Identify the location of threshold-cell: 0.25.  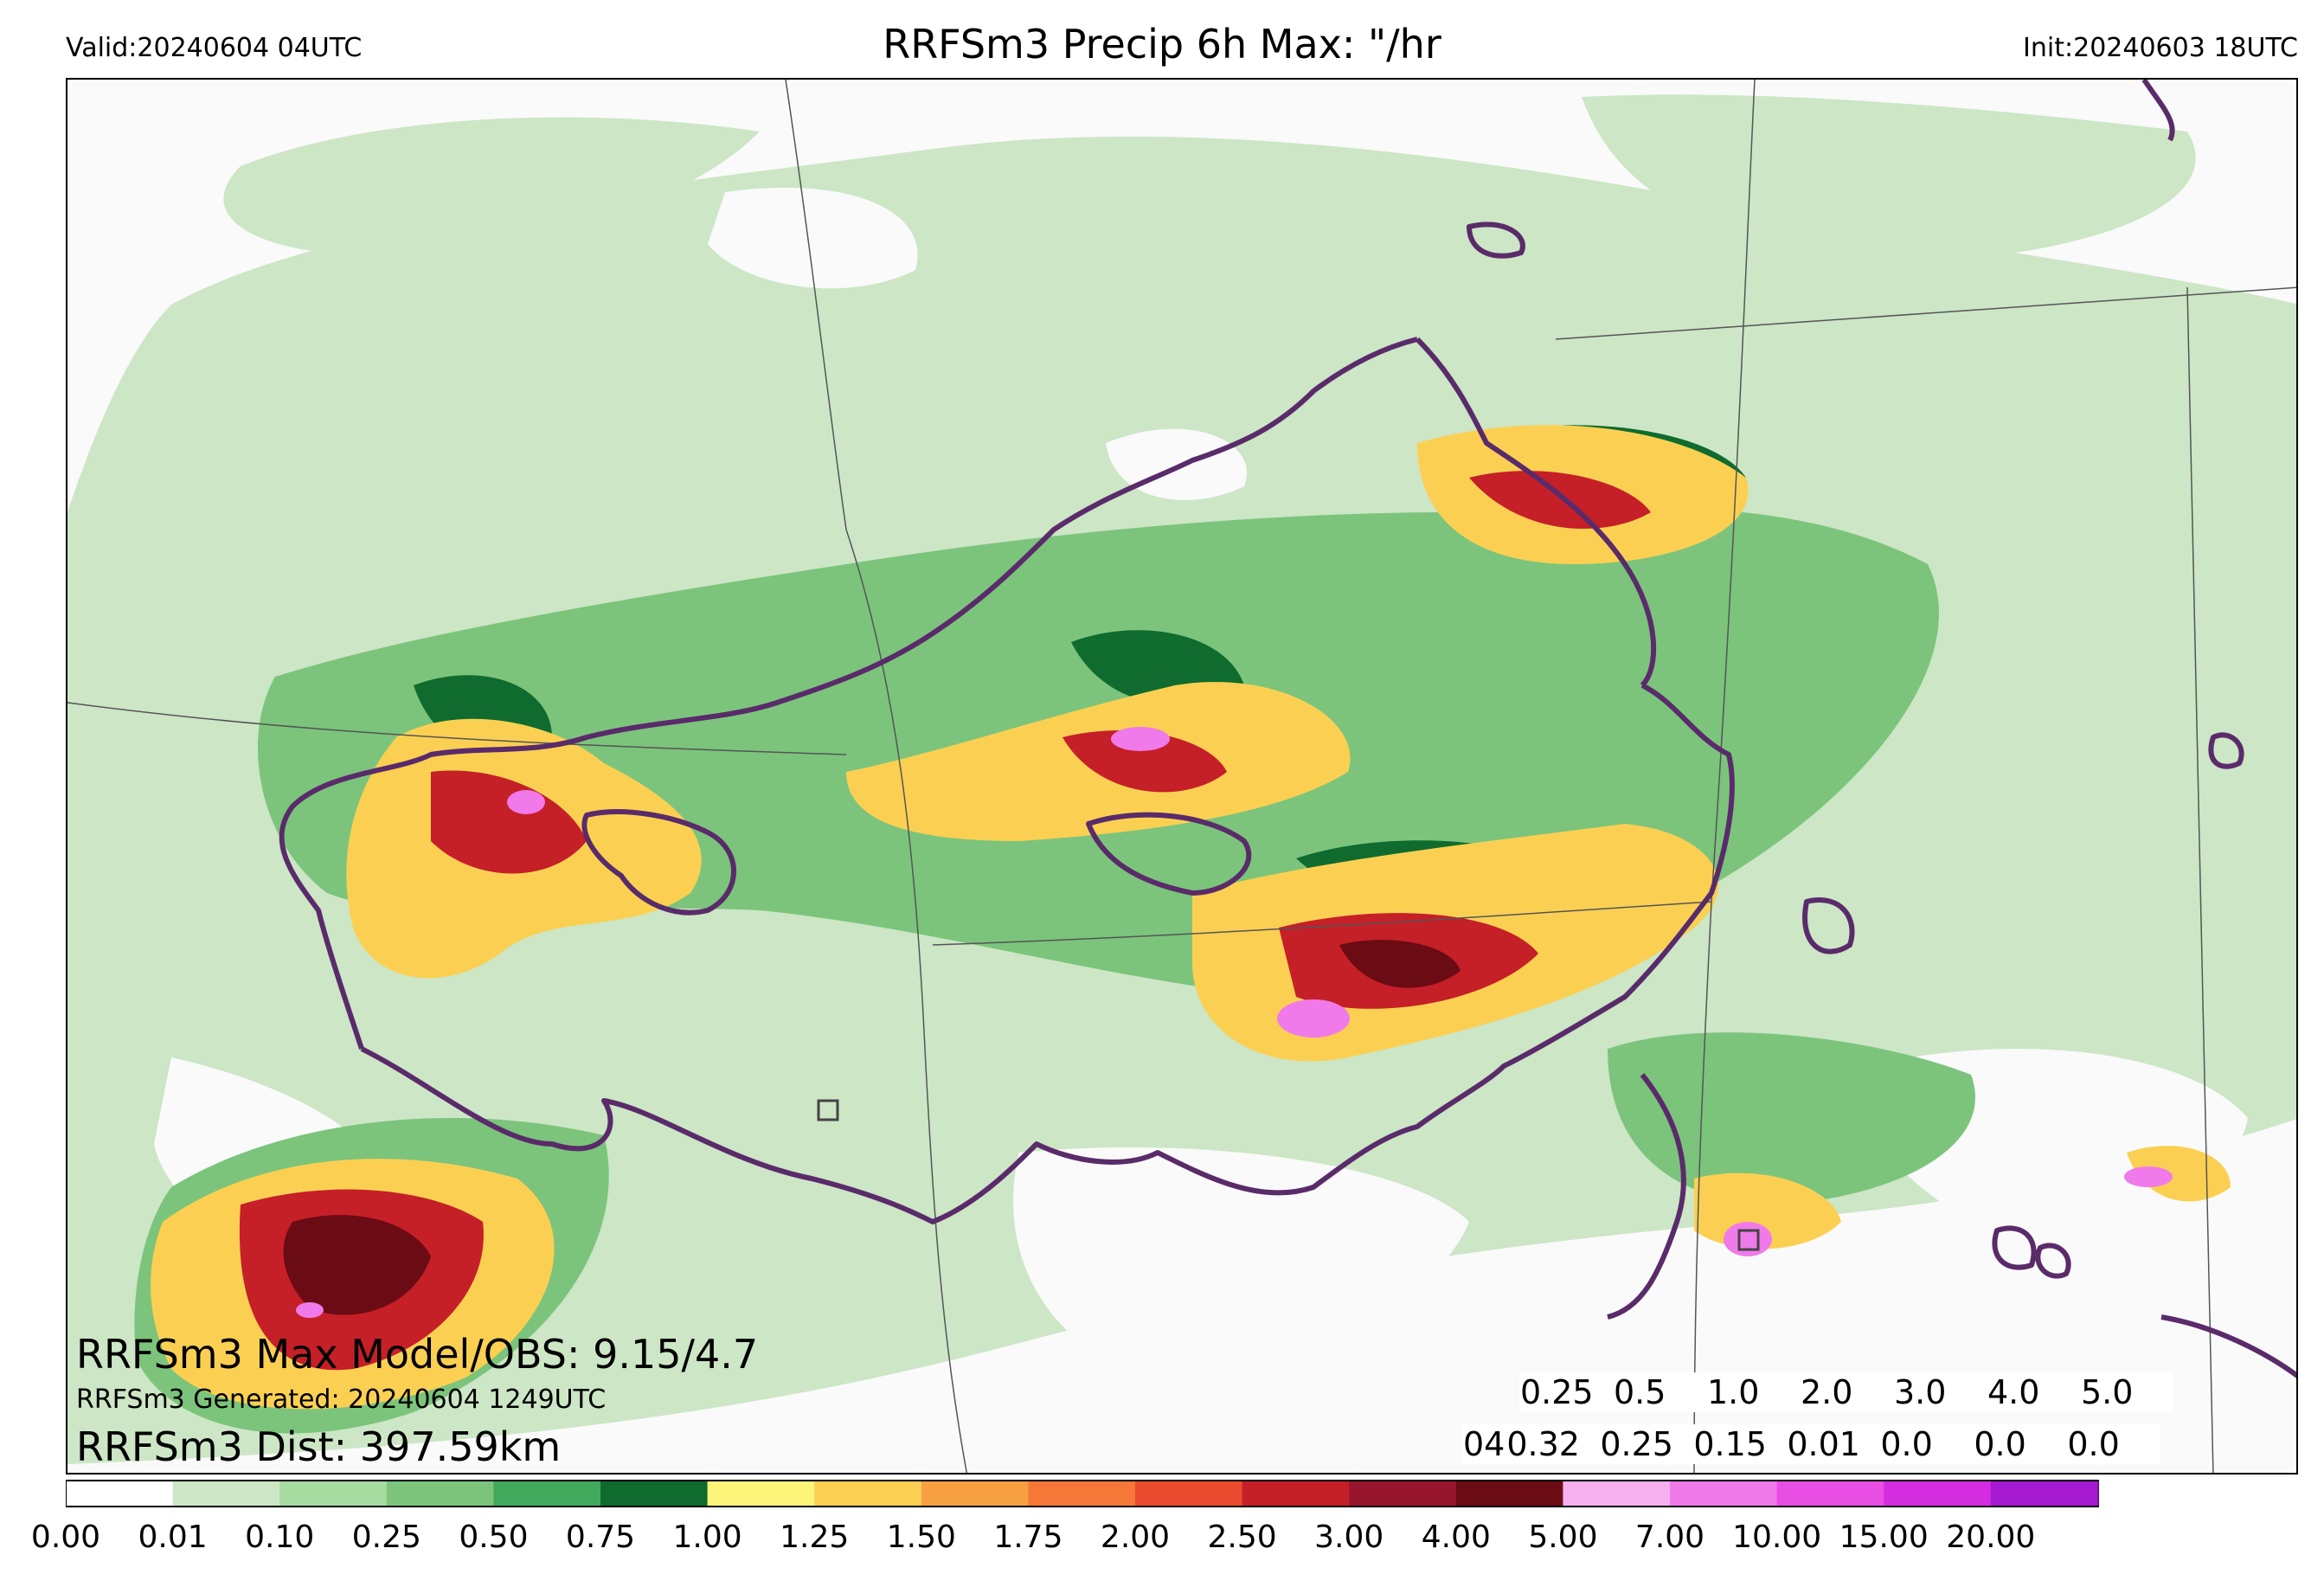
(1557, 1392).